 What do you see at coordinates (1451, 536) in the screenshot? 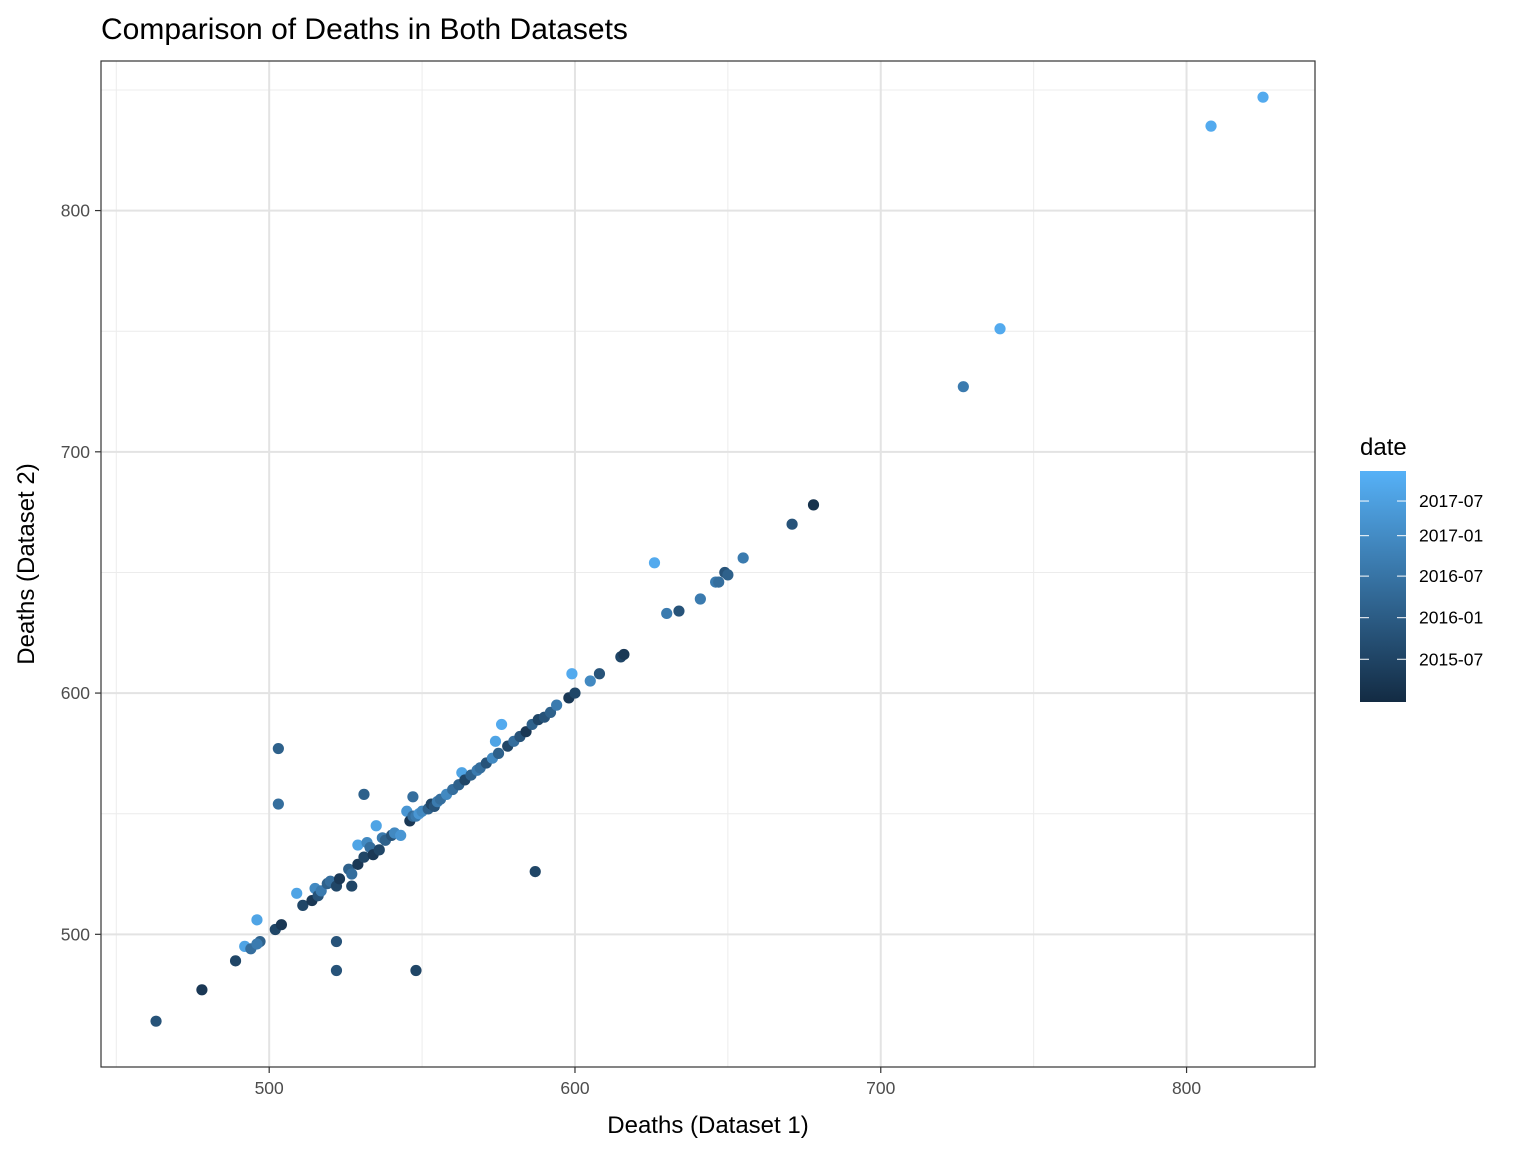
I see `legend-label: 2017-01` at bounding box center [1451, 536].